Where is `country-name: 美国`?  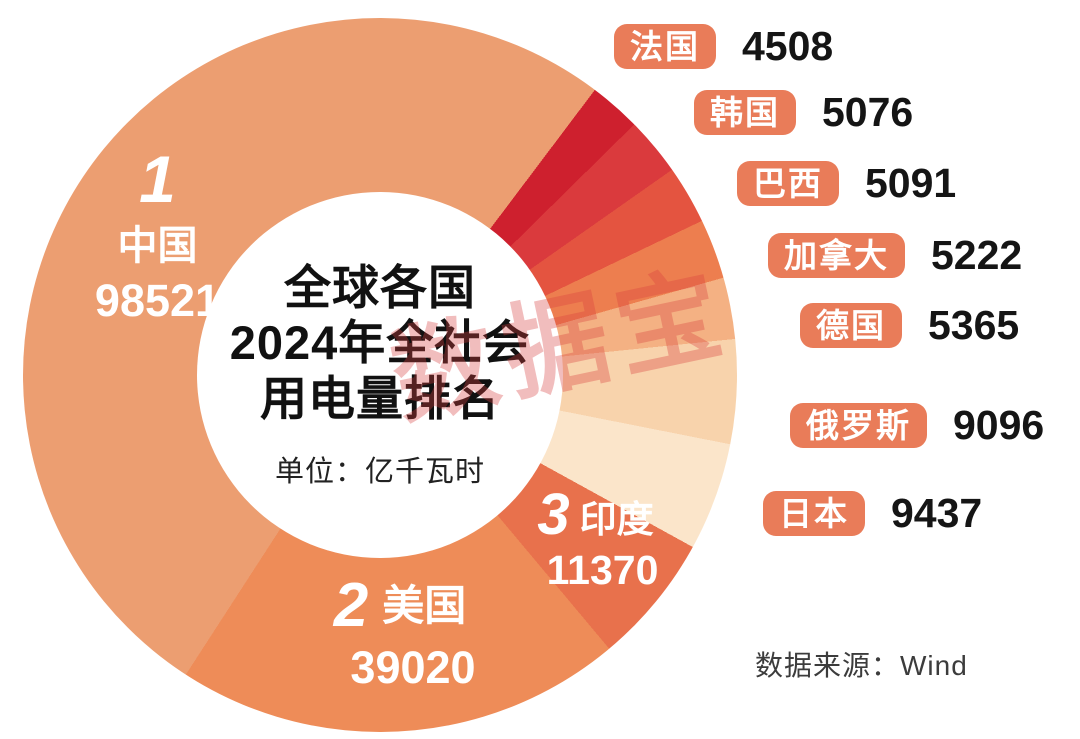 country-name: 美国 is located at coordinates (424, 605).